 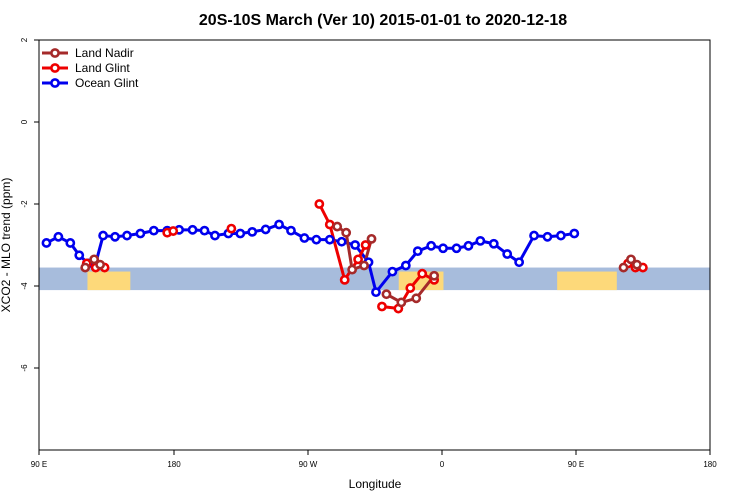 What do you see at coordinates (308, 464) in the screenshot?
I see `x-tick-label: 90 W` at bounding box center [308, 464].